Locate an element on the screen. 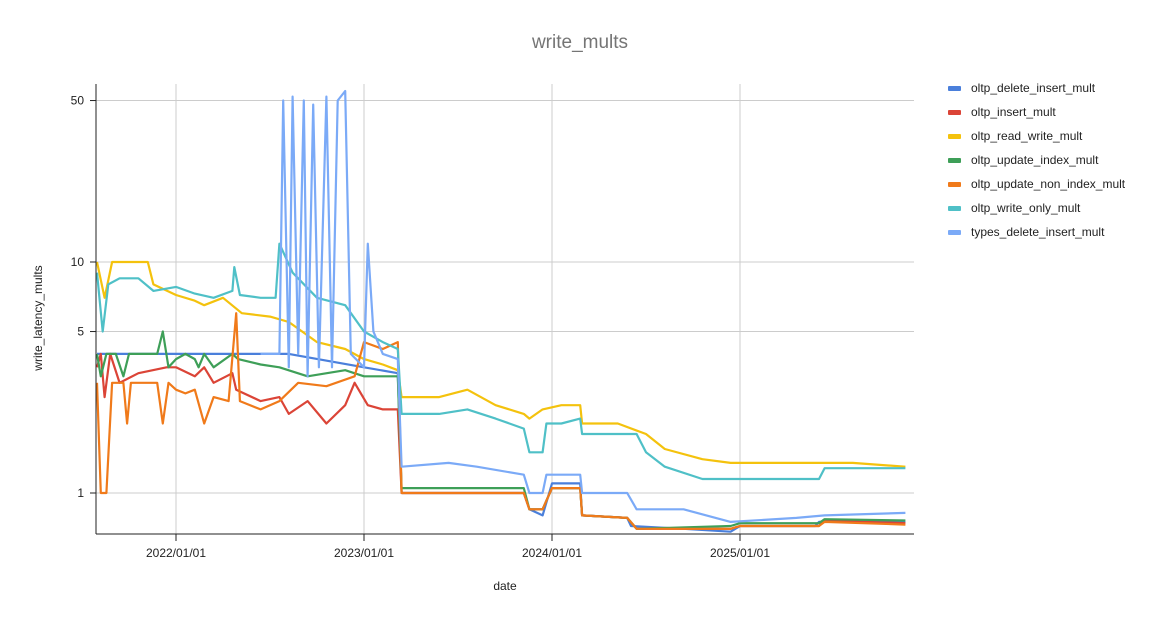  legend-item: oltp_insert_mult is located at coordinates (1036, 112).